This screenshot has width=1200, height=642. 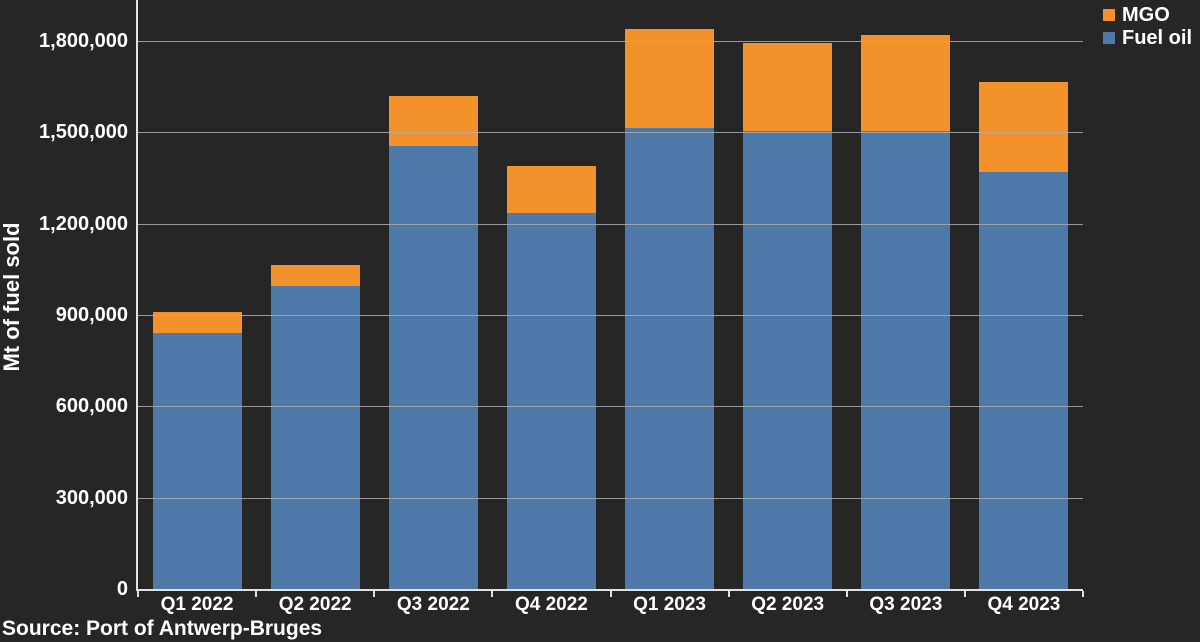 I want to click on bar-segment-fuel-oil-q1-2023, so click(x=670, y=358).